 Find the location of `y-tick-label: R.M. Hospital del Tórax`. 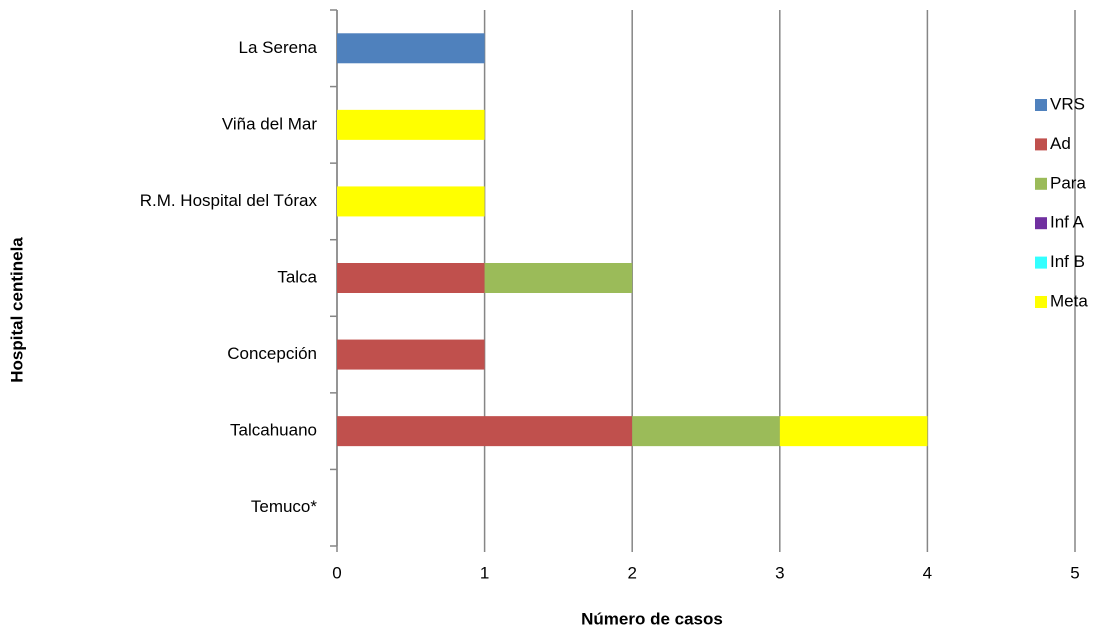

y-tick-label: R.M. Hospital del Tórax is located at coordinates (229, 200).